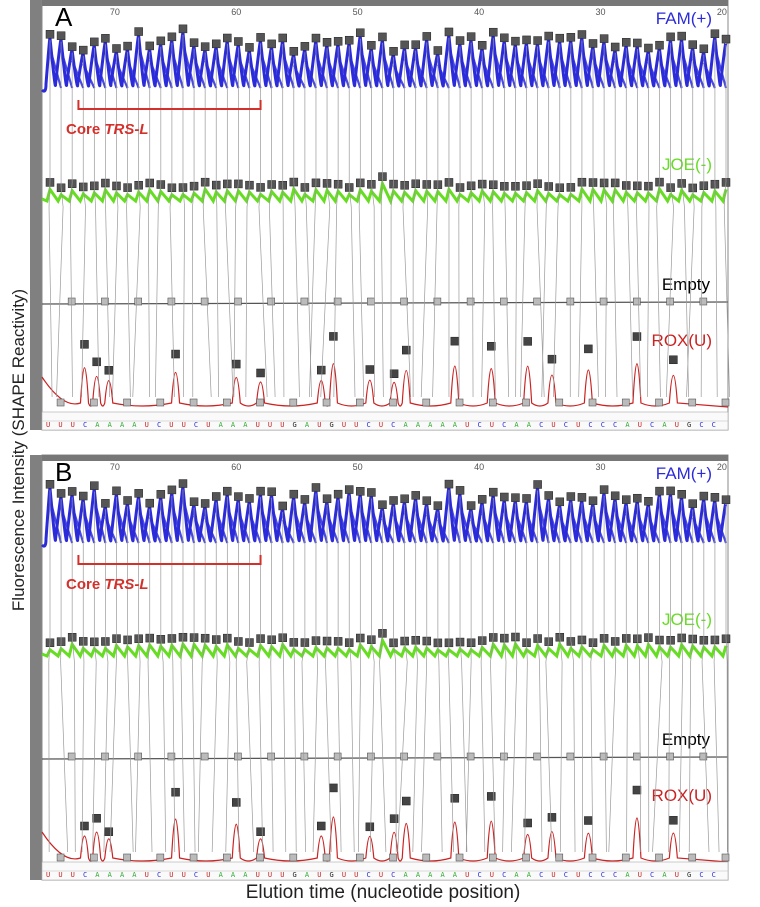 Image resolution: width=760 pixels, height=907 pixels. Describe the element at coordinates (722, 12) in the screenshot. I see `x-tick-label: 20` at that location.